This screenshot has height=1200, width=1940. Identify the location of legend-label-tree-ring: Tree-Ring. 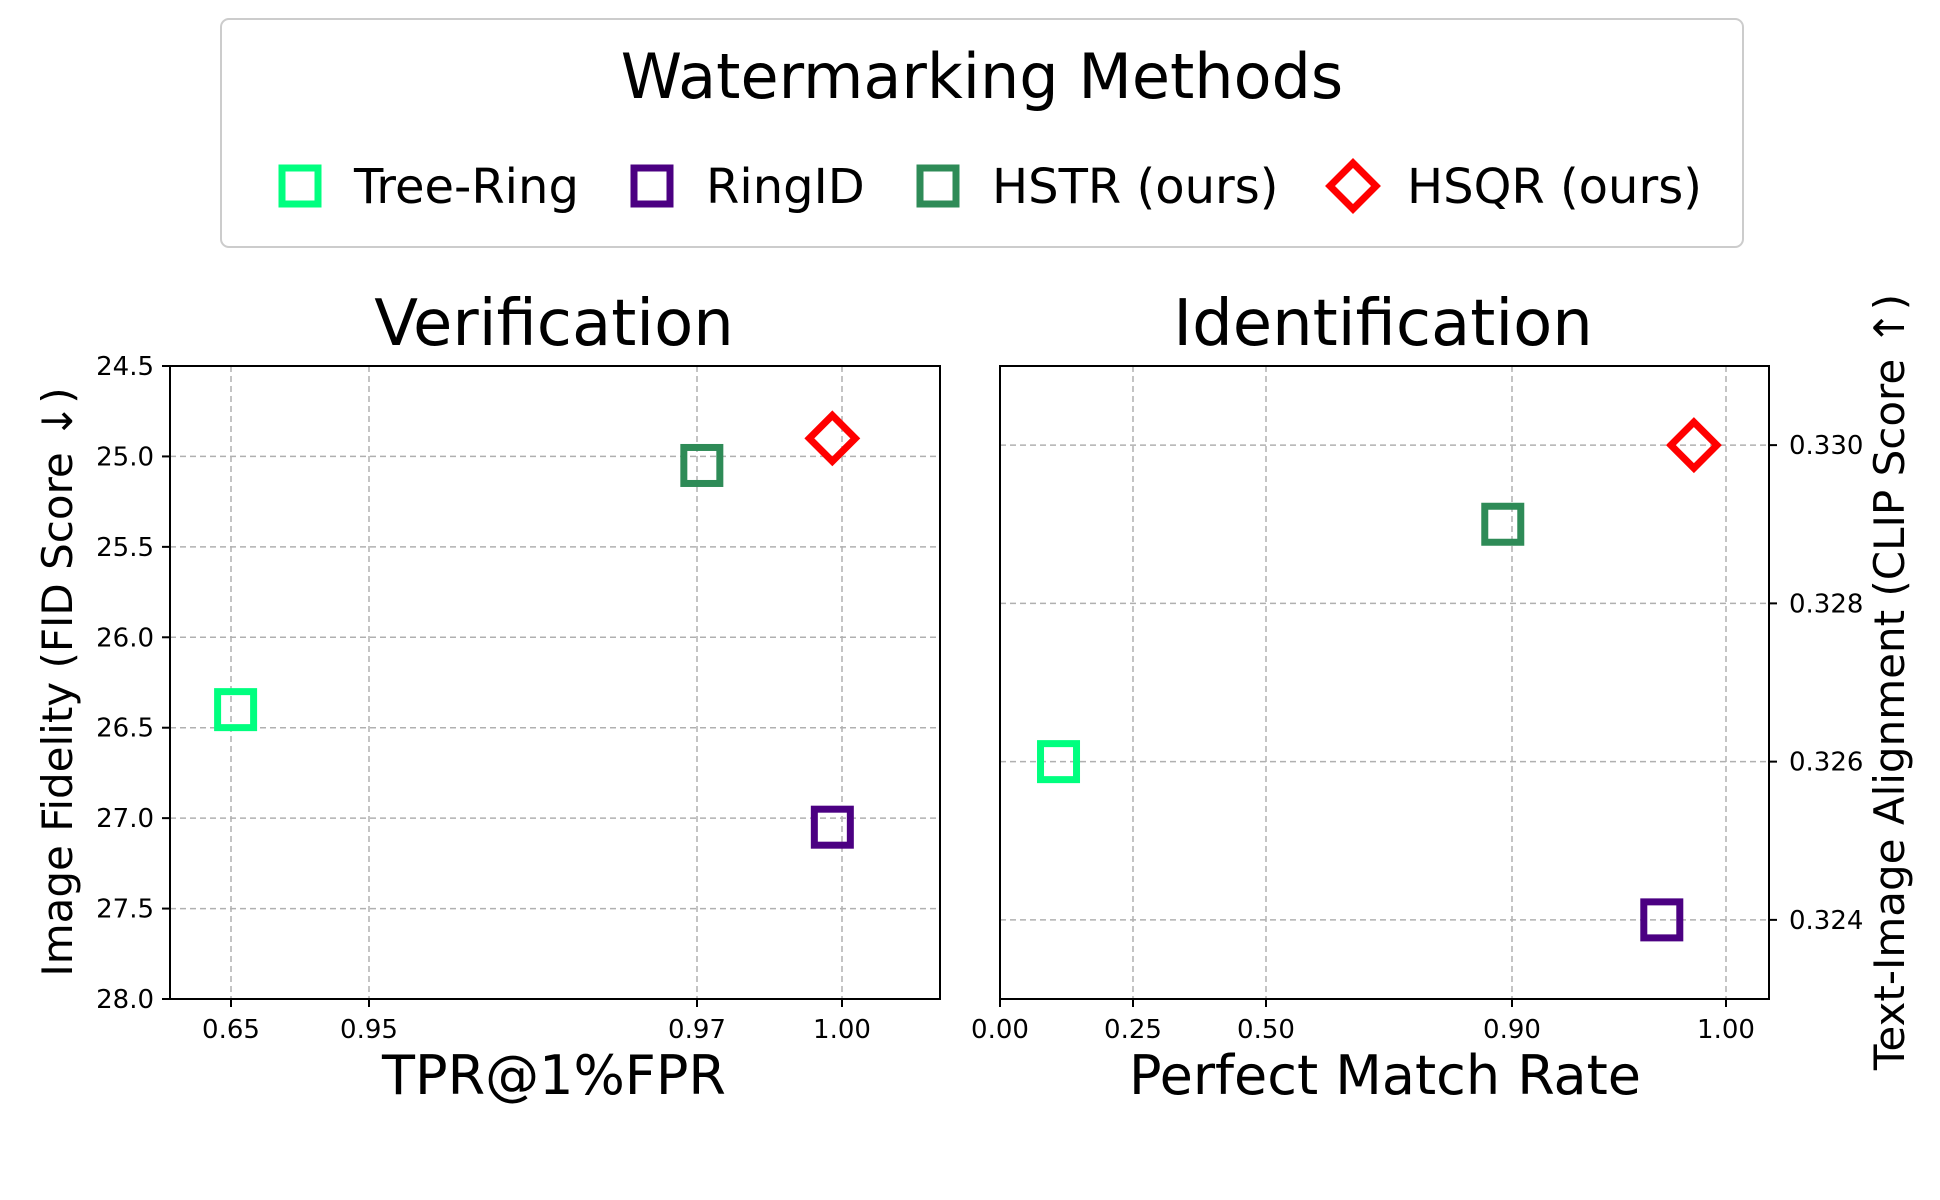
(466, 187).